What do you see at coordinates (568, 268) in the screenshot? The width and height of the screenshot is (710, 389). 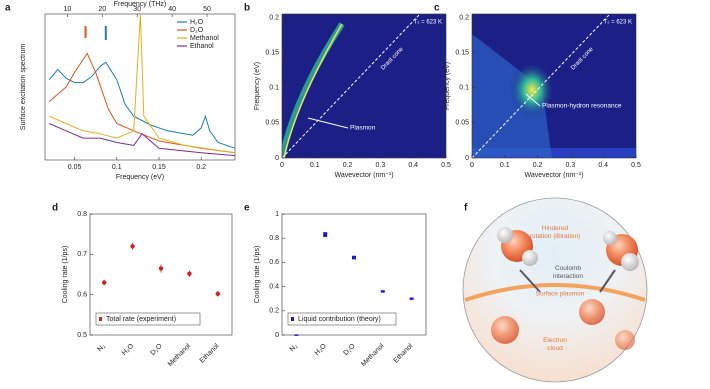 I see `diagram-label-line: Coulomb` at bounding box center [568, 268].